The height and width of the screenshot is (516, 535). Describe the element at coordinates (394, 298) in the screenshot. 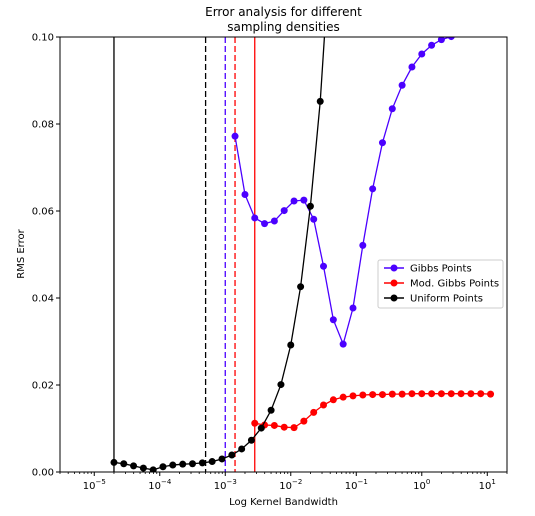

I see `legend-marker-uniform` at that location.